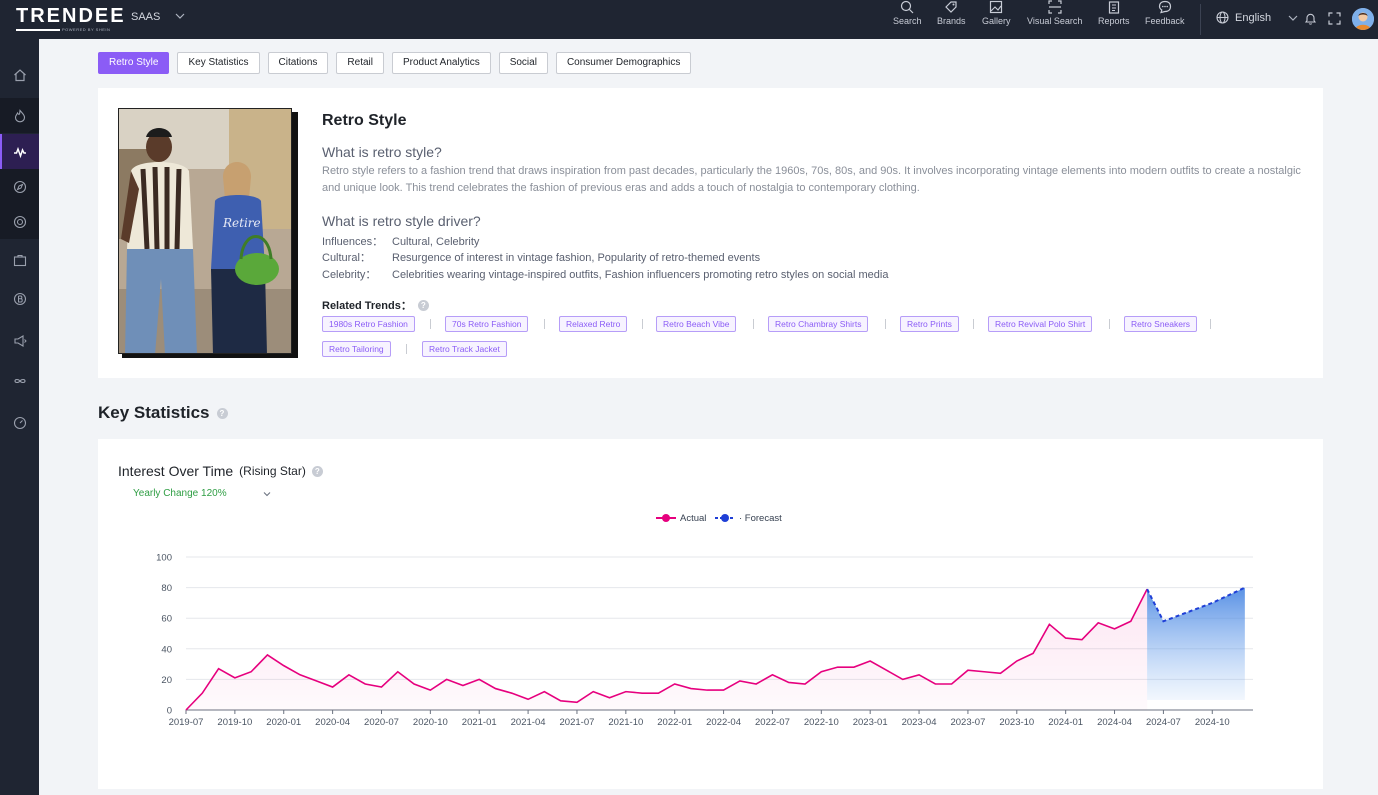 The height and width of the screenshot is (795, 1378). I want to click on logo-subtitle: POWERED BY SHEIN, so click(71, 30).